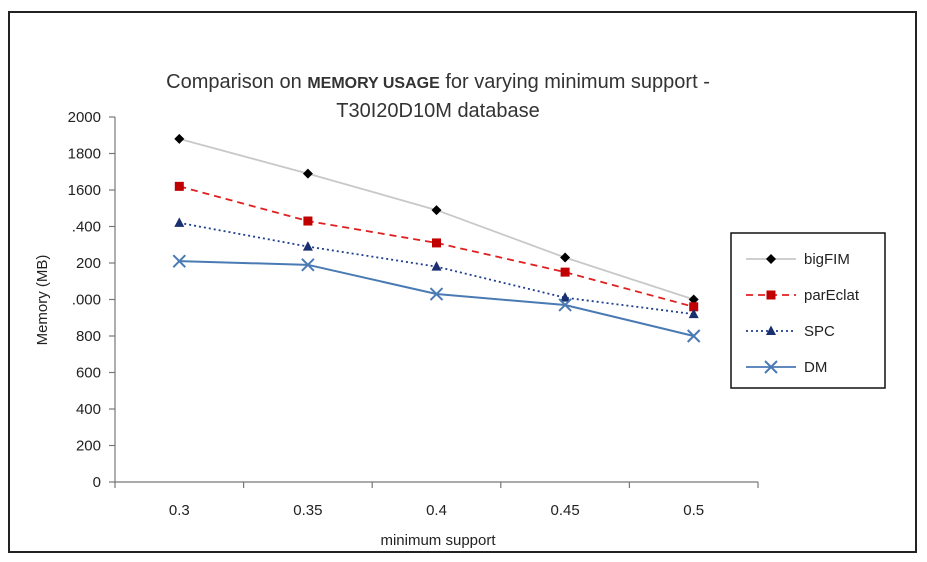  What do you see at coordinates (88, 373) in the screenshot?
I see `y-tick-label: 600` at bounding box center [88, 373].